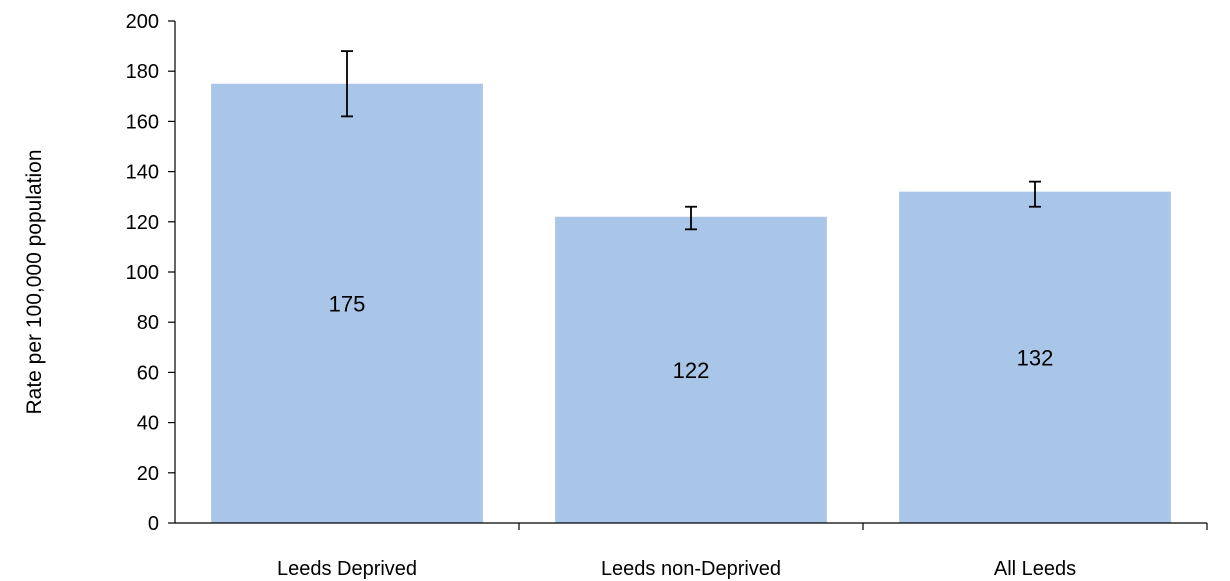  Describe the element at coordinates (142, 273) in the screenshot. I see `y-tick-label: 100` at that location.